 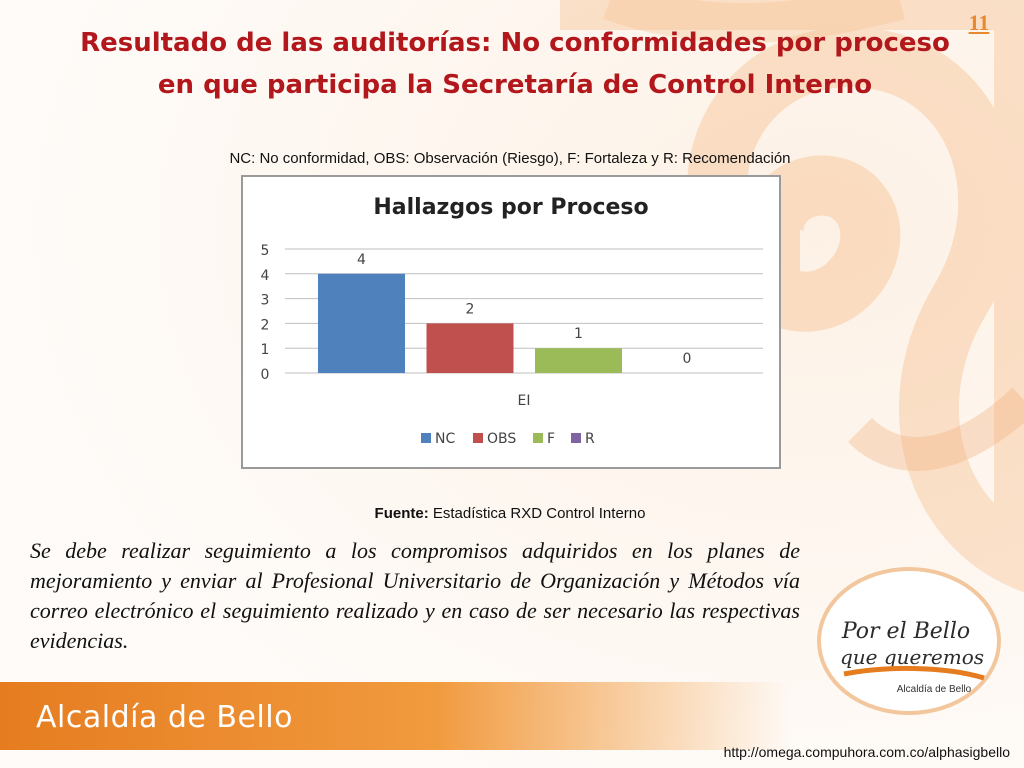 What do you see at coordinates (578, 334) in the screenshot?
I see `data-label-f: 1` at bounding box center [578, 334].